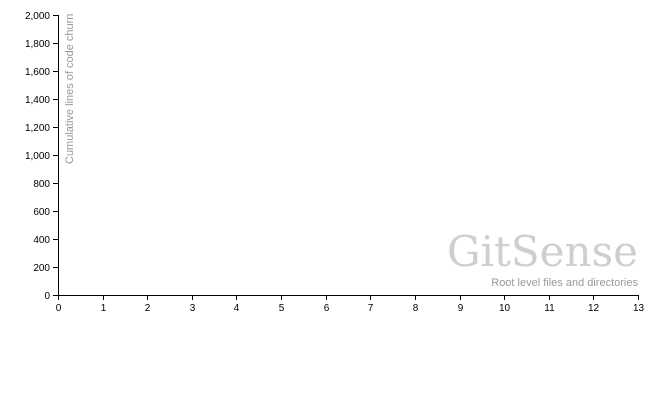 The height and width of the screenshot is (400, 668). What do you see at coordinates (639, 308) in the screenshot?
I see `x-tick-label: 13` at bounding box center [639, 308].